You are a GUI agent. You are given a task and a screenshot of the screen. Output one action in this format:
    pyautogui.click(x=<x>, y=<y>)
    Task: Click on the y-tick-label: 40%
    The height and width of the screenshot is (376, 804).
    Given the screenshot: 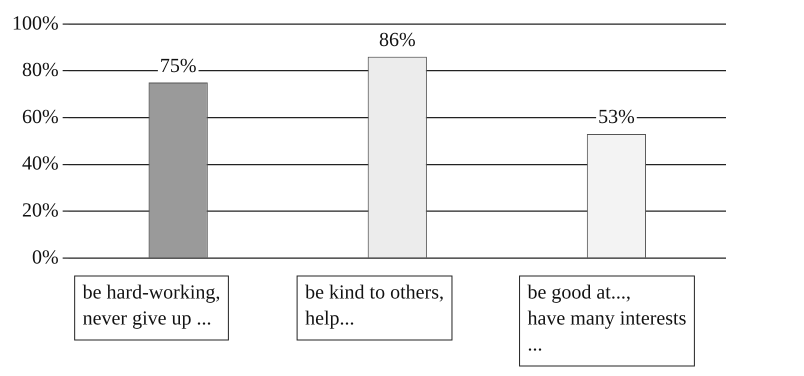 What is the action you would take?
    pyautogui.click(x=40, y=163)
    